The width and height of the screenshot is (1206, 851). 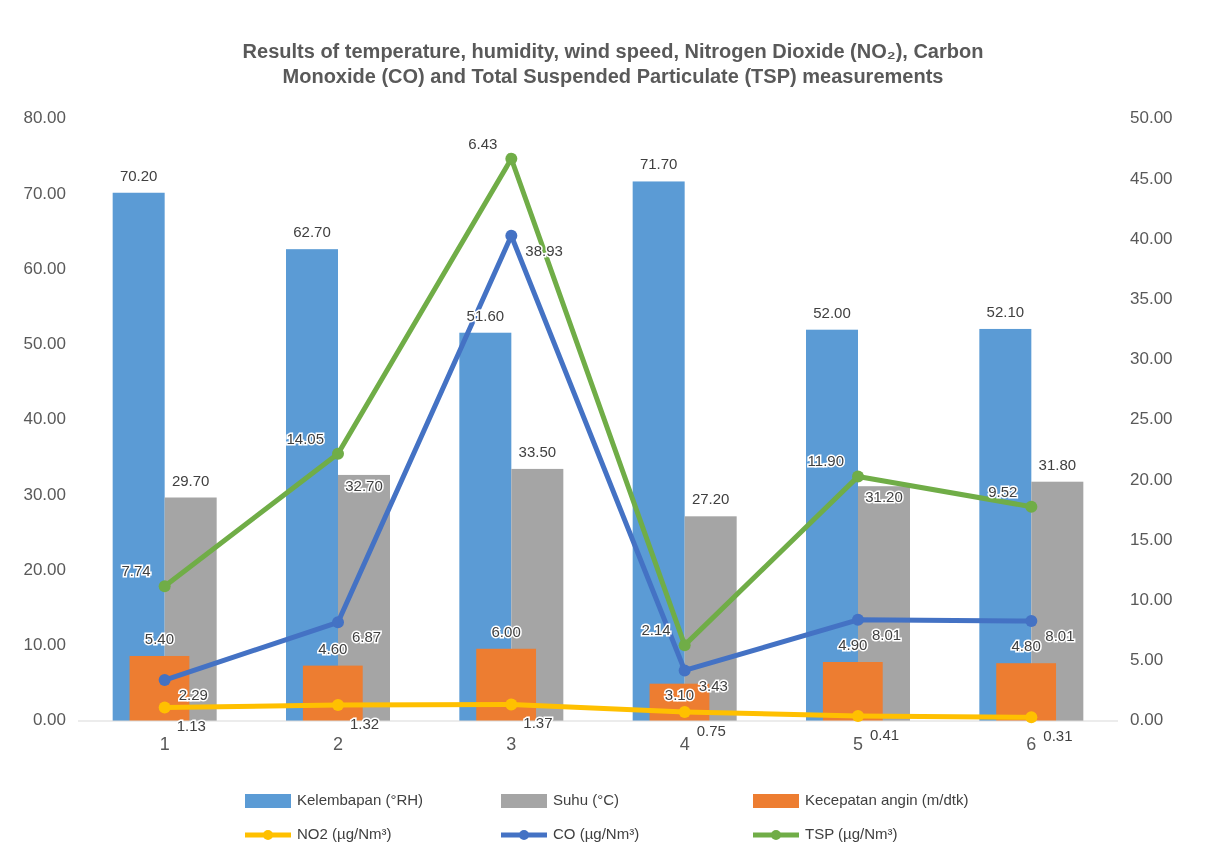 I want to click on annotation: 2.14, so click(x=656, y=629).